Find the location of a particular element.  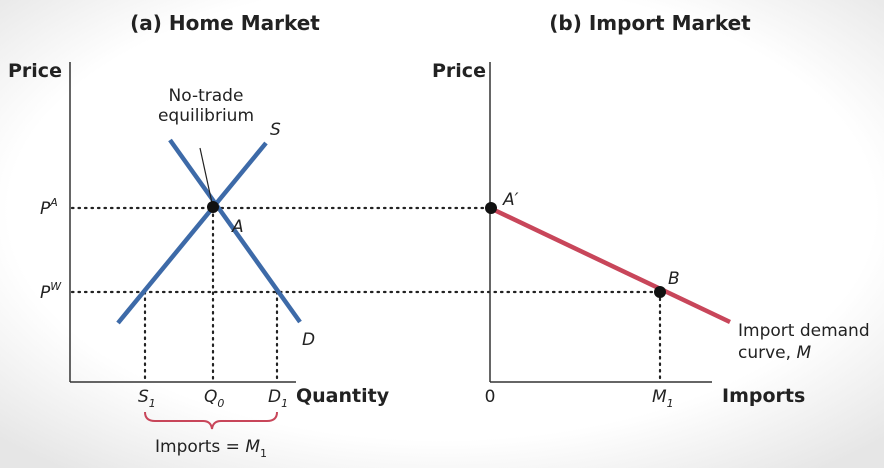

quantity-label: S1 is located at coordinates (147, 398).